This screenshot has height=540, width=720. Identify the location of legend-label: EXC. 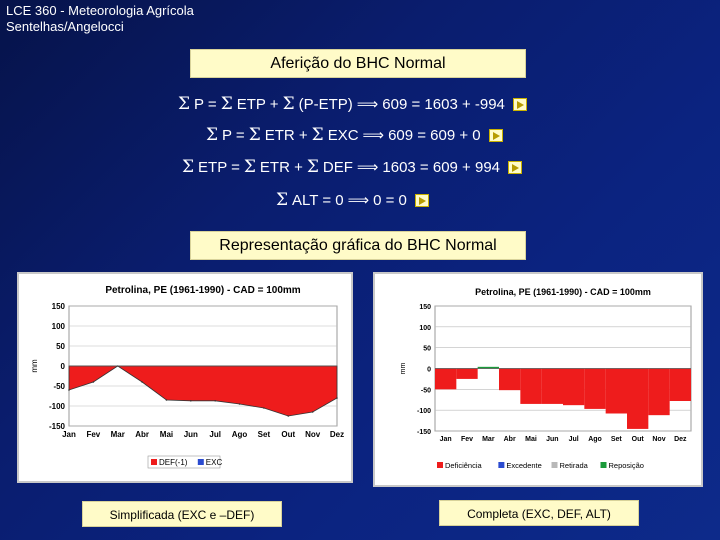
(214, 462).